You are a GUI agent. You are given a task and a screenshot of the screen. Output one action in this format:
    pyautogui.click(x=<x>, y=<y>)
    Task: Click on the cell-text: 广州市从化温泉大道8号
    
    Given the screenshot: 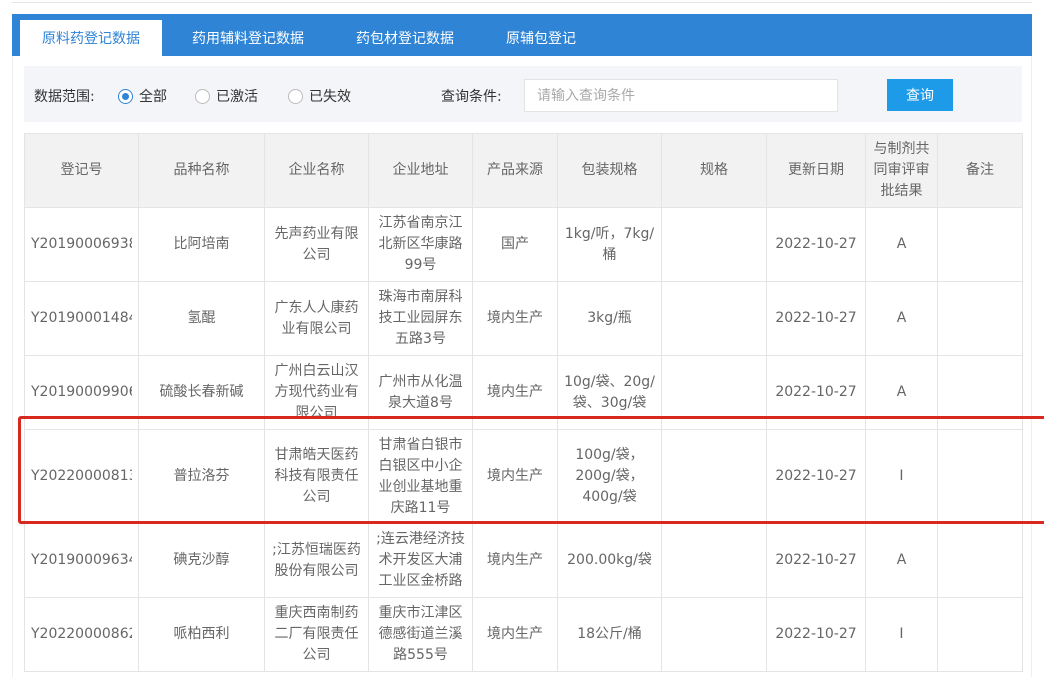 What is the action you would take?
    pyautogui.click(x=420, y=392)
    